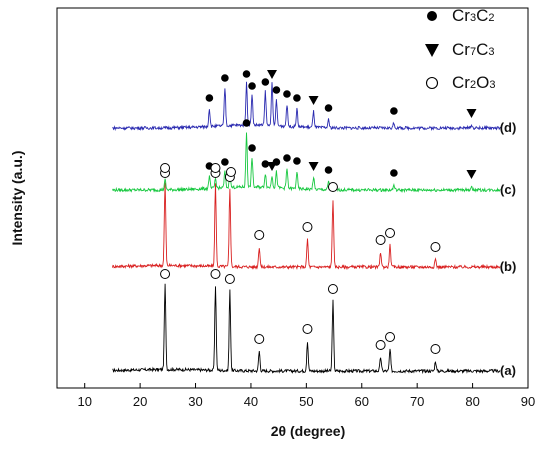 This screenshot has height=450, width=550. What do you see at coordinates (473, 15) in the screenshot?
I see `legend-label: Cr3C2` at bounding box center [473, 15].